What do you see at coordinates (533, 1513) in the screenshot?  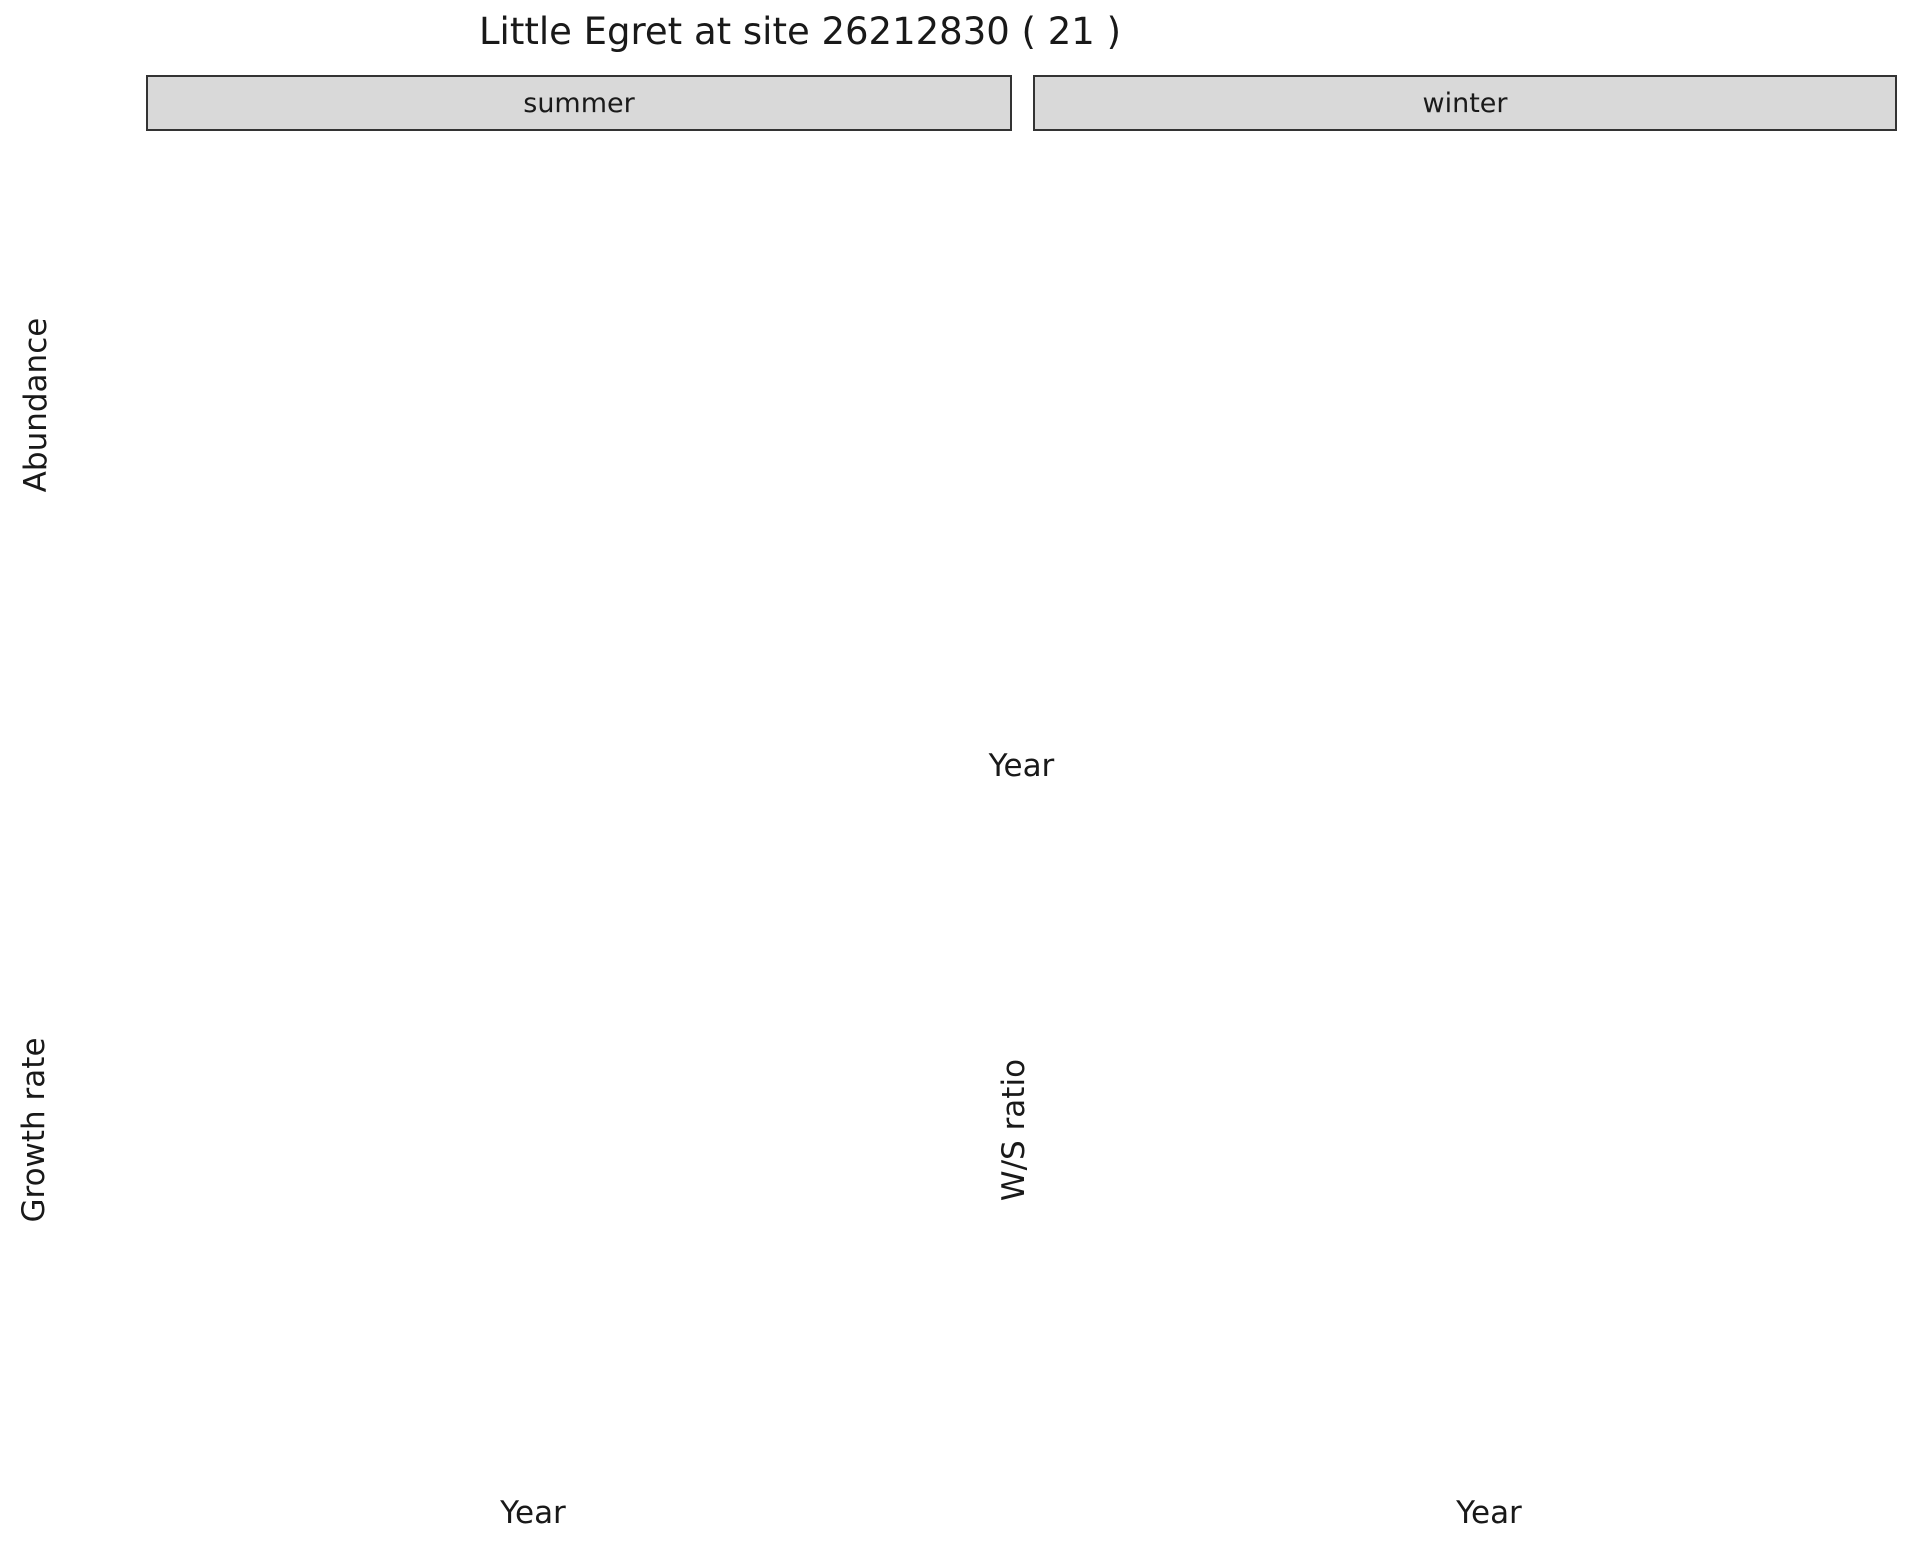 I see `growth-rate-x-axis-title: Year` at bounding box center [533, 1513].